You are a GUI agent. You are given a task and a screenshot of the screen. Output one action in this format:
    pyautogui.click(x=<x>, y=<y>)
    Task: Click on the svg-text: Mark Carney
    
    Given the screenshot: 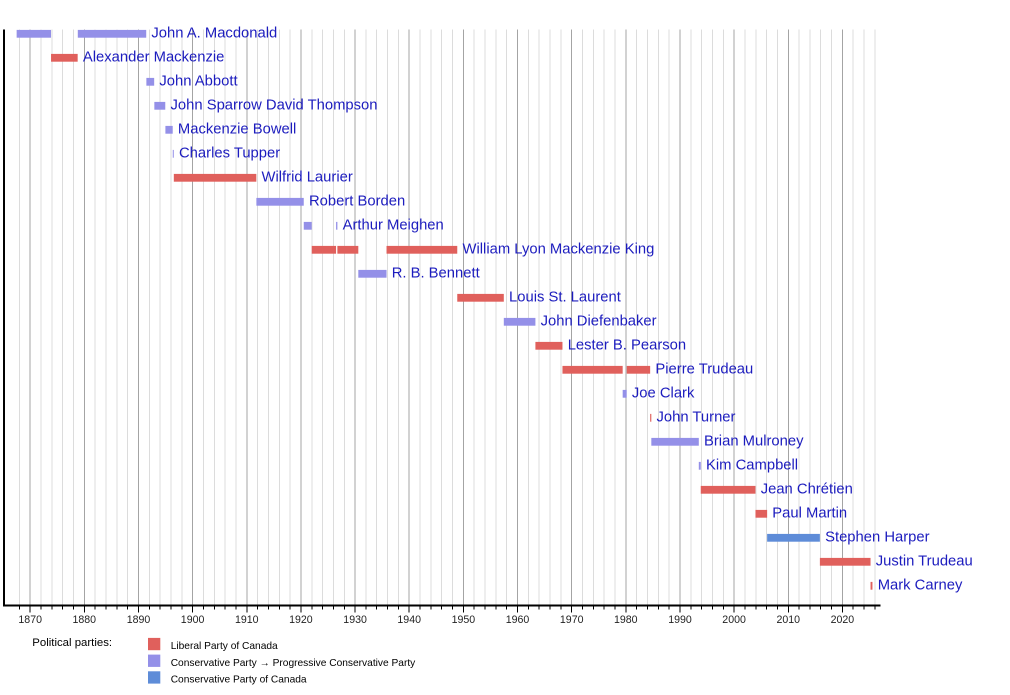 What is the action you would take?
    pyautogui.click(x=920, y=586)
    